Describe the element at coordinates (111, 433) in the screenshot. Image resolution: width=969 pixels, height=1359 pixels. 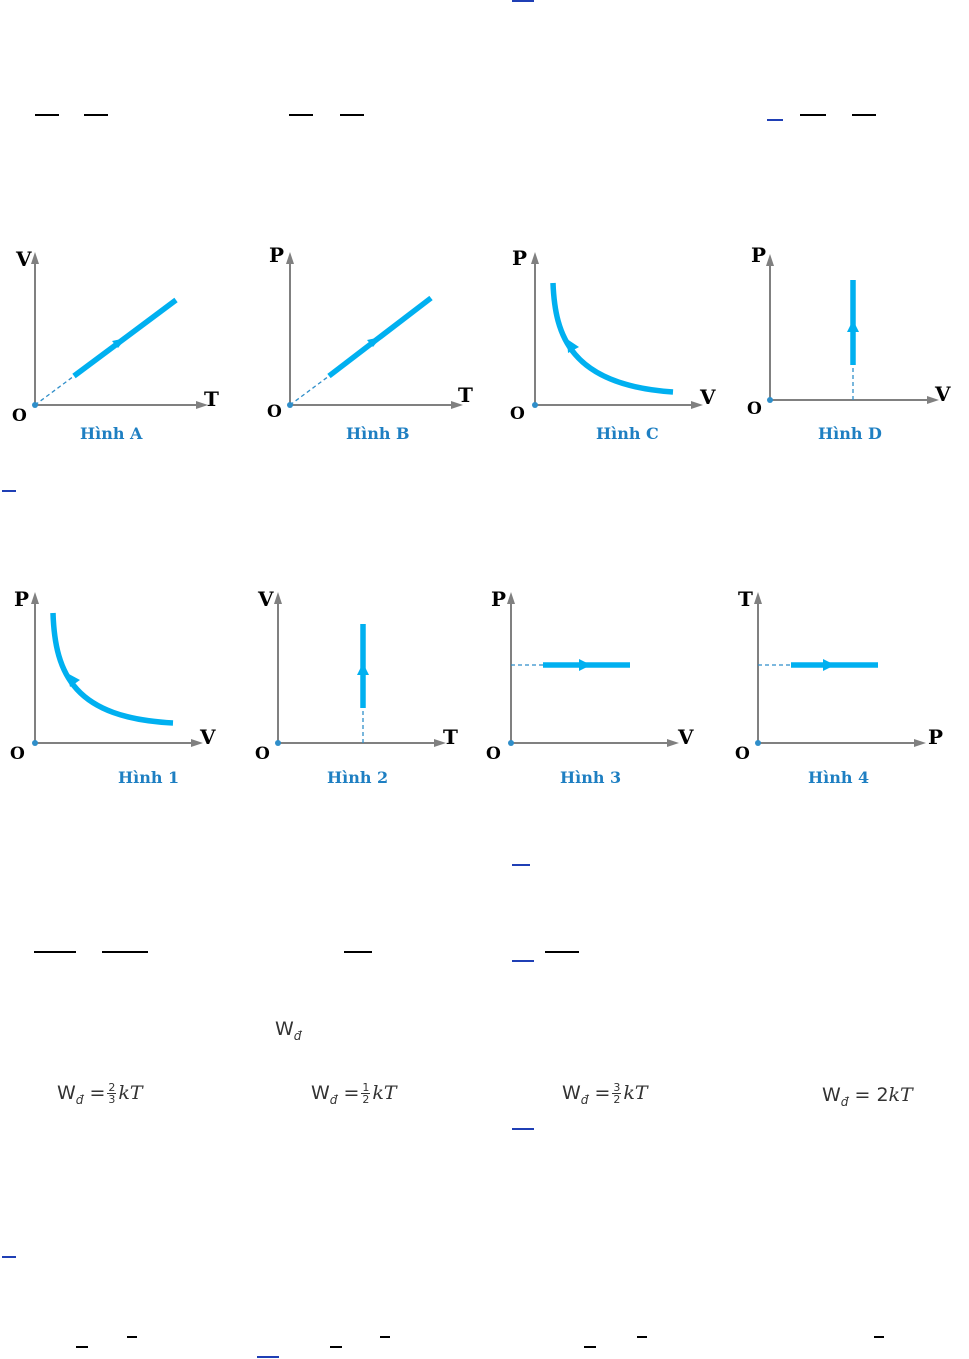
I see `figure-caption: Hình A` at that location.